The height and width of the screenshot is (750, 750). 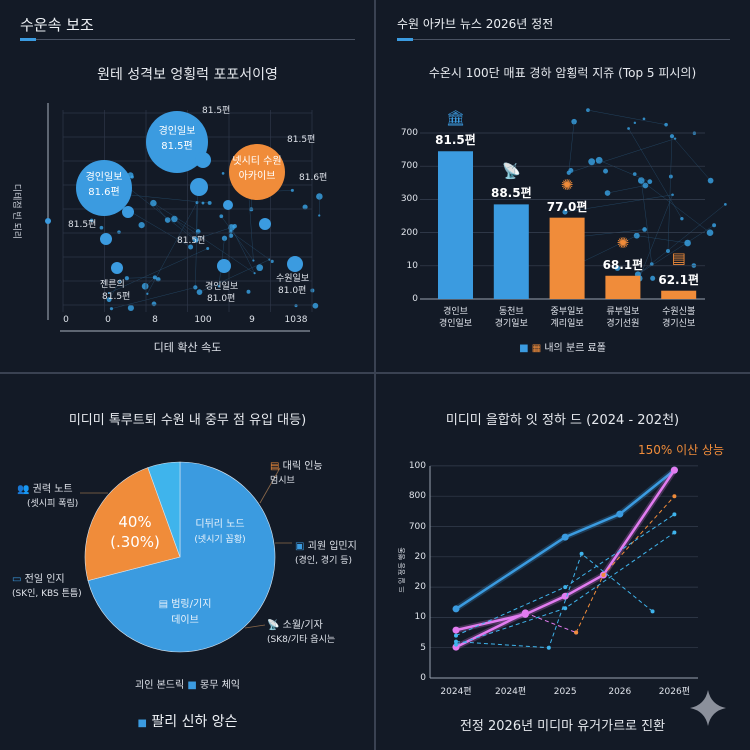 I want to click on q3-chart-title: 미디미 톡루트퇴 수원 내 중무 점 유입 대등), so click(x=187, y=420).